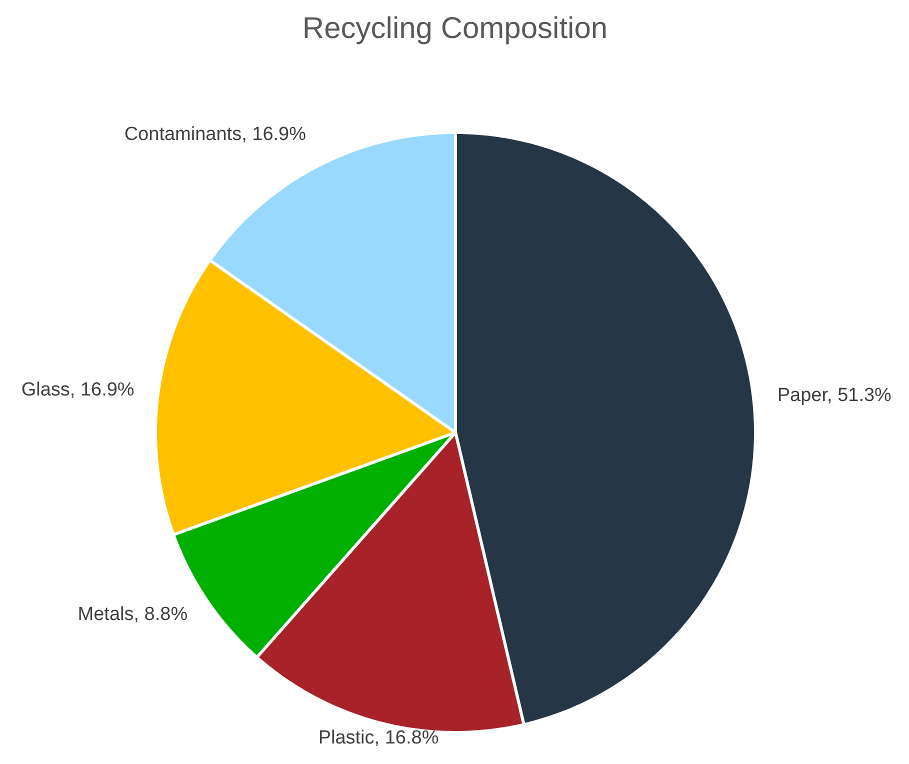 This screenshot has height=764, width=909. What do you see at coordinates (455, 28) in the screenshot?
I see `chart-title: Recycling Composition` at bounding box center [455, 28].